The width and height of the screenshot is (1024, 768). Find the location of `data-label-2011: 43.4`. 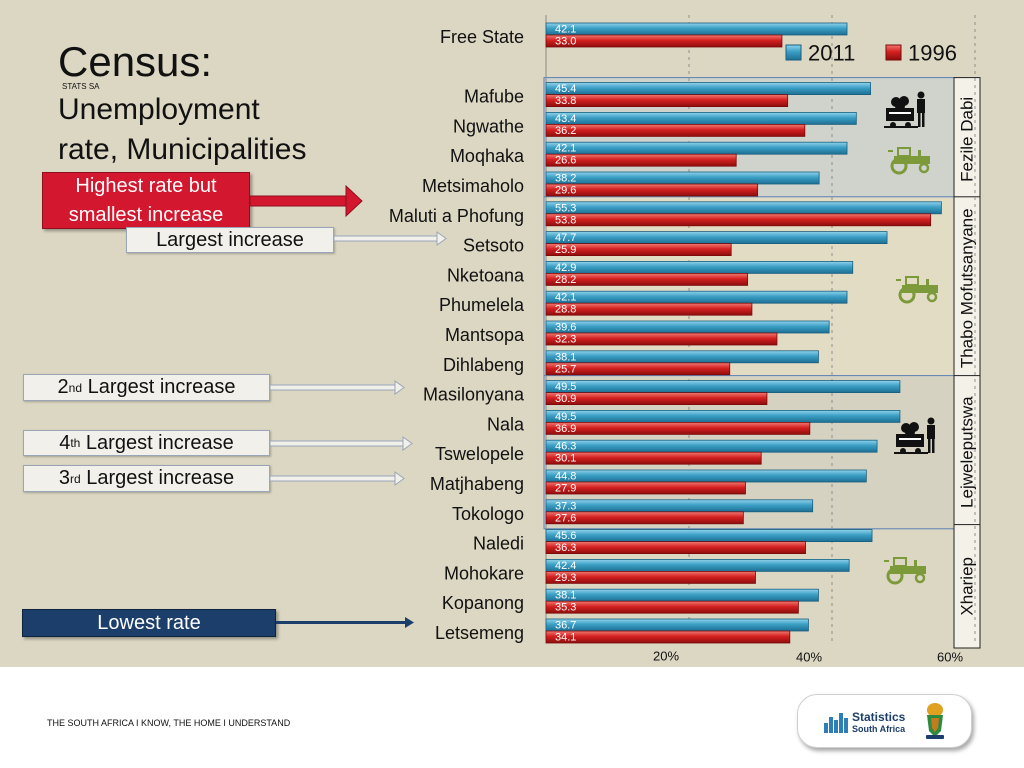

data-label-2011: 43.4 is located at coordinates (565, 119).